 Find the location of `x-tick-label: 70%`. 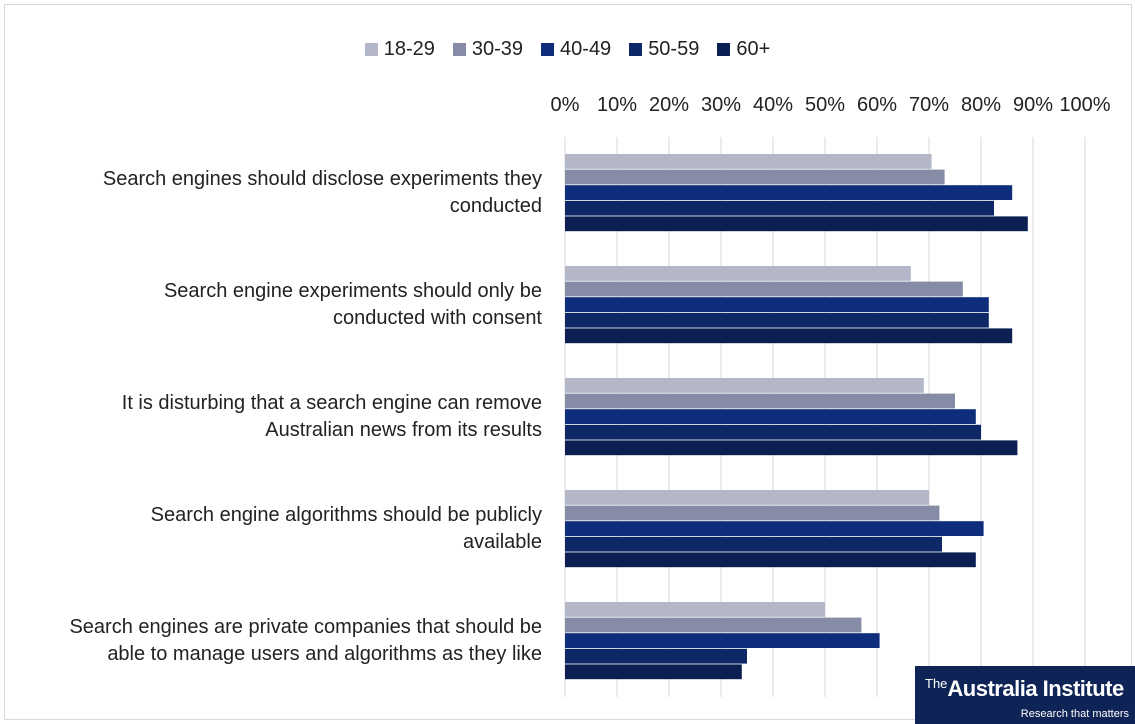

x-tick-label: 70% is located at coordinates (929, 105).